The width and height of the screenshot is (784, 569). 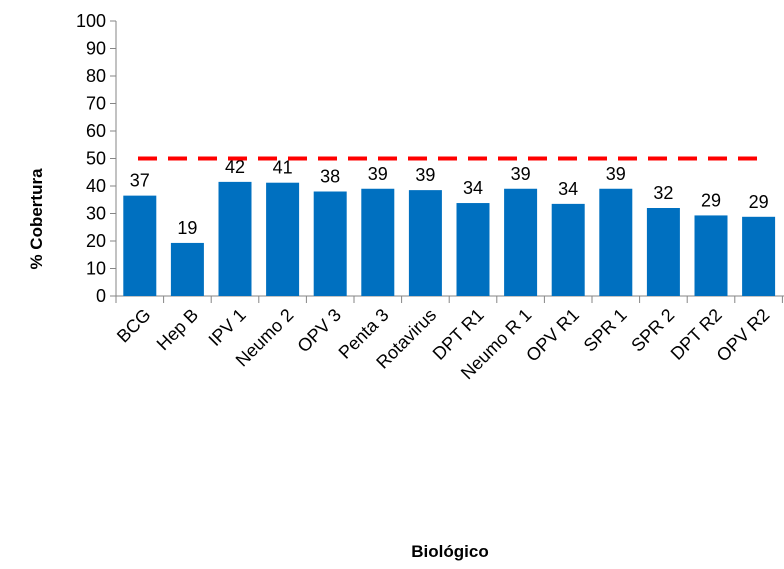 What do you see at coordinates (605, 330) in the screenshot?
I see `x-tick-label: SPR 1` at bounding box center [605, 330].